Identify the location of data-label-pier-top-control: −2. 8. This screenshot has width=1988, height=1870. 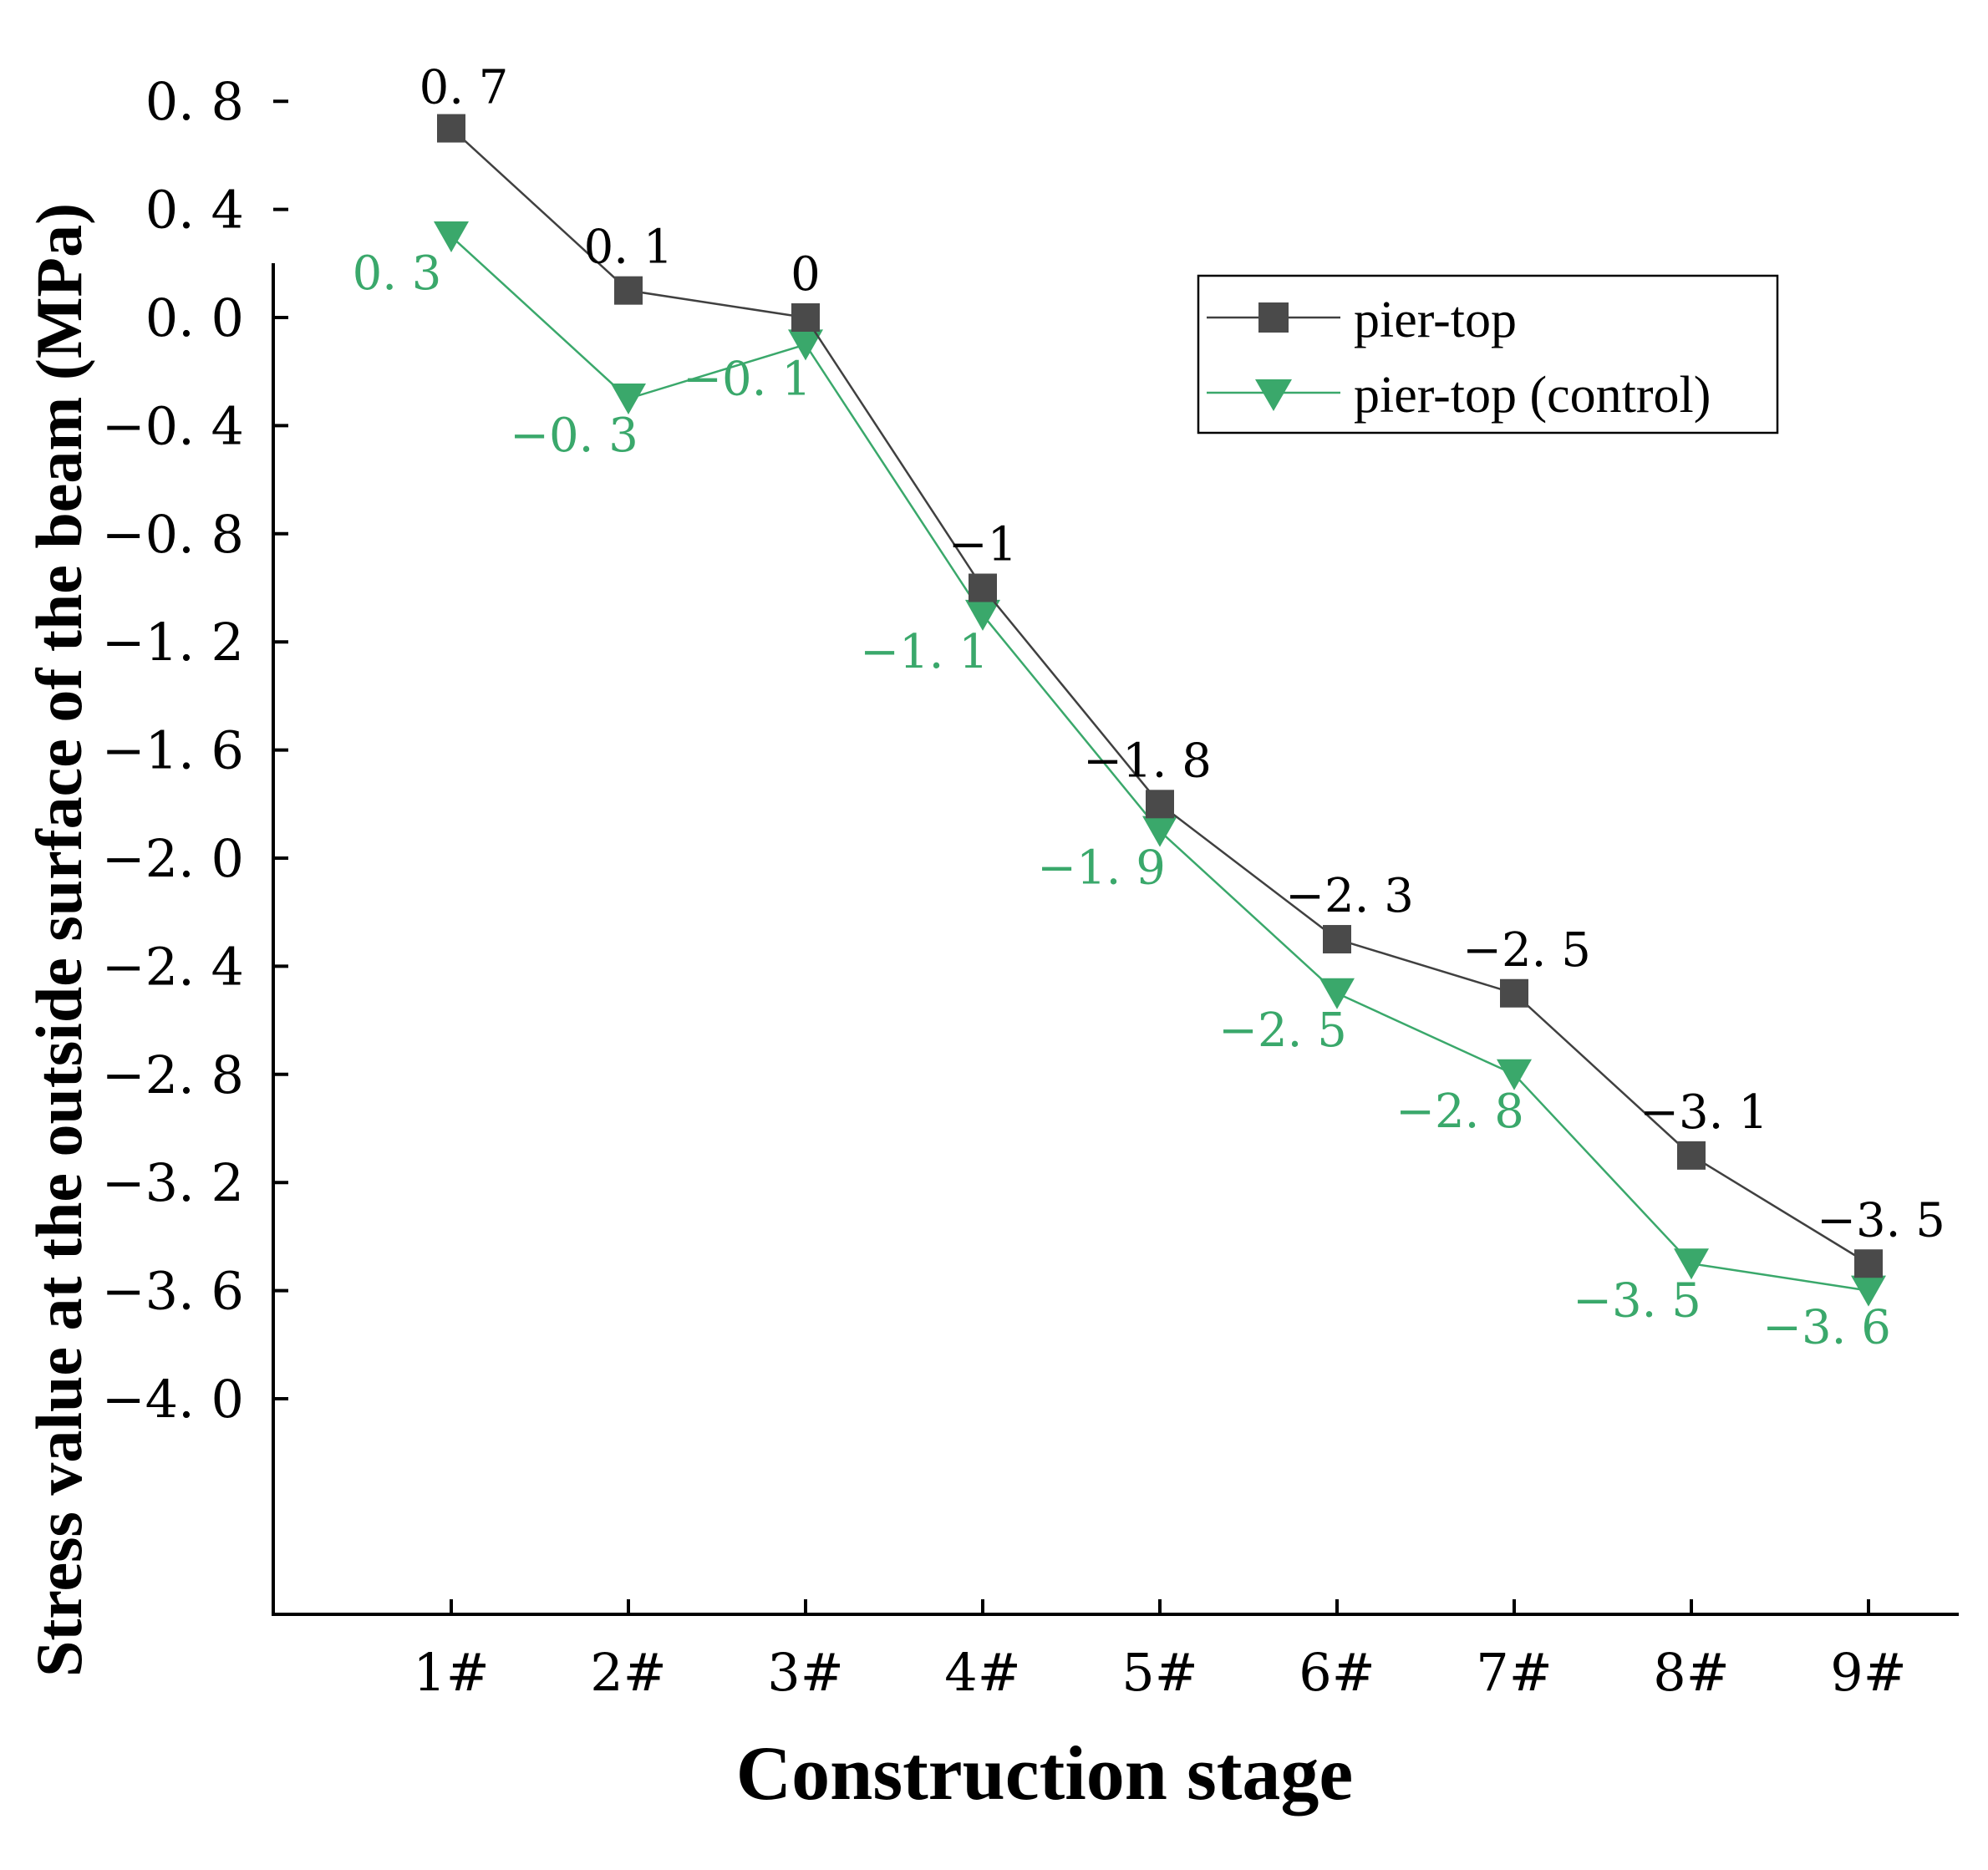
(1460, 1112).